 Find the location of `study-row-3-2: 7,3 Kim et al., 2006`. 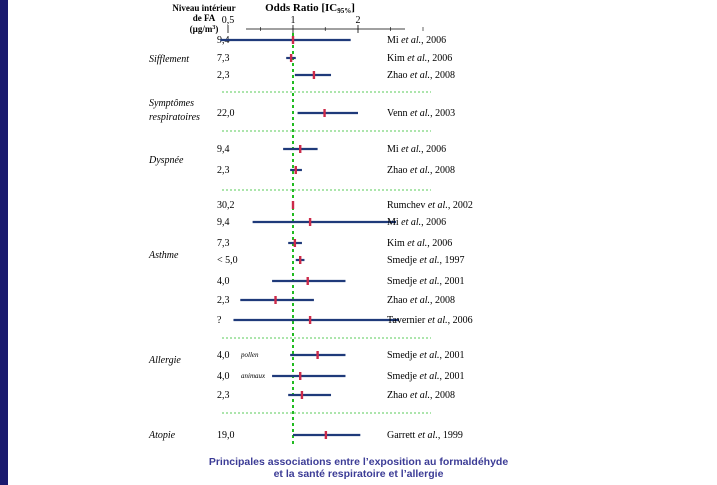

study-row-3-2: 7,3 Kim et al., 2006 is located at coordinates (334, 243).